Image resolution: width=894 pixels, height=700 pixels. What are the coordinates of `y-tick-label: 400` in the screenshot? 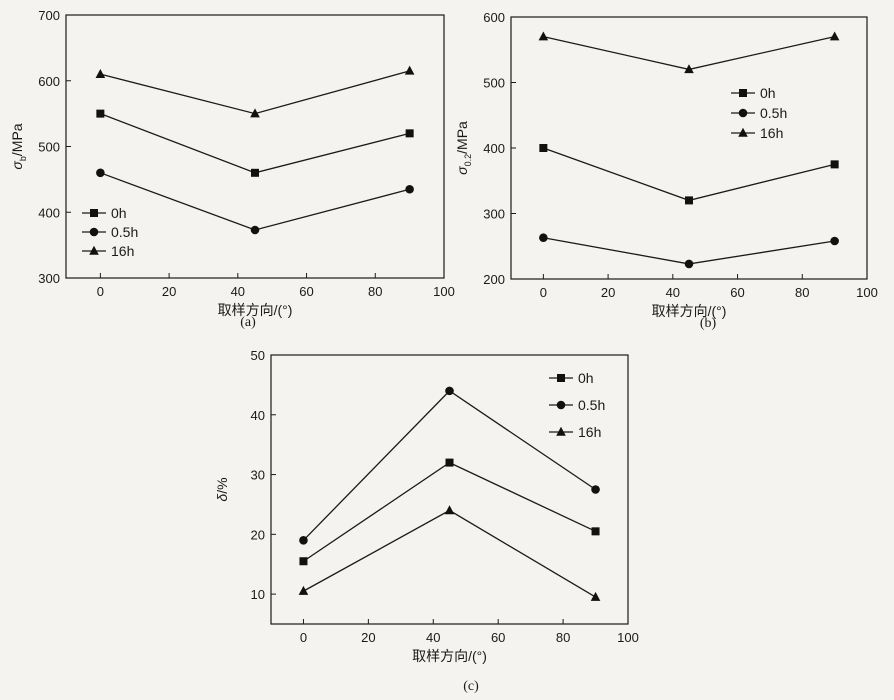 It's located at (494, 148).